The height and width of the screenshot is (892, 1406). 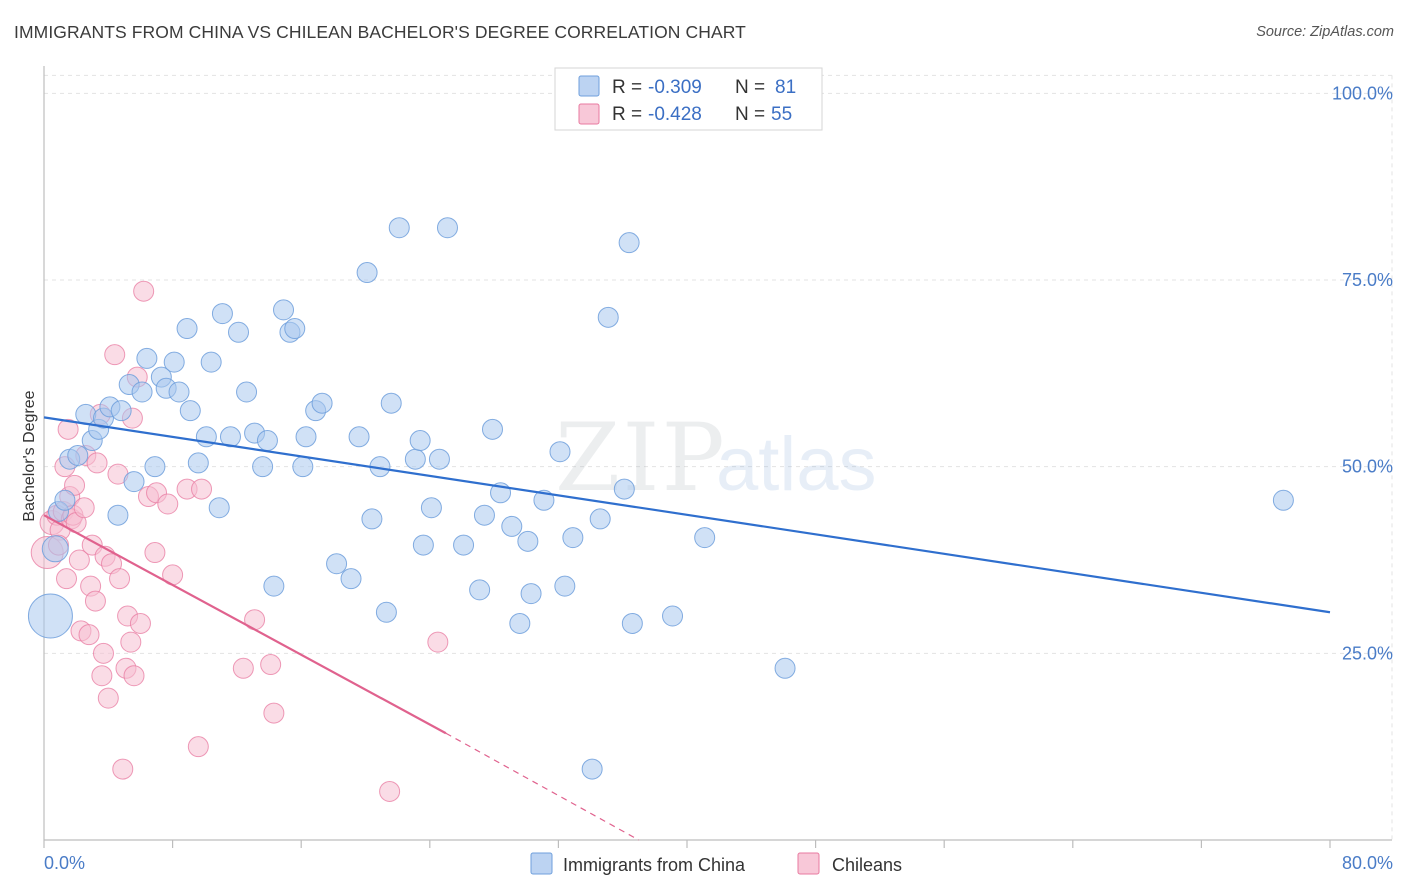 I want to click on chileans-trend-line, so click(x=245, y=624).